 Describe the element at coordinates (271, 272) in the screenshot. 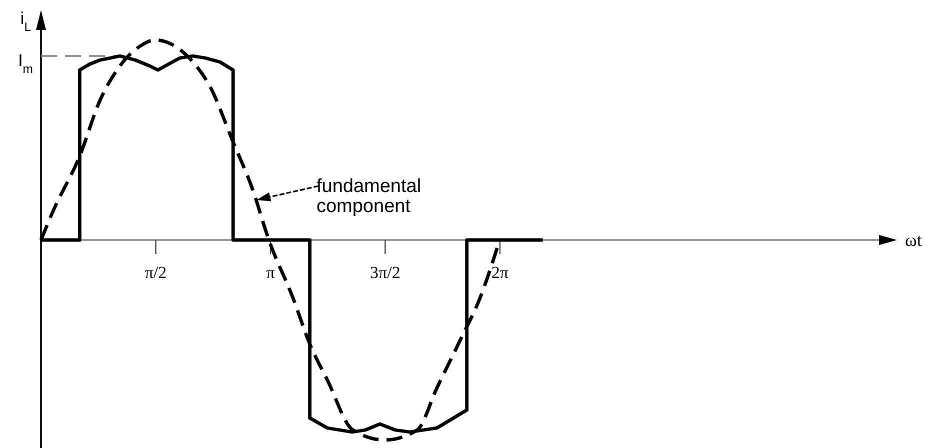

I see `x-tick-label: π` at that location.